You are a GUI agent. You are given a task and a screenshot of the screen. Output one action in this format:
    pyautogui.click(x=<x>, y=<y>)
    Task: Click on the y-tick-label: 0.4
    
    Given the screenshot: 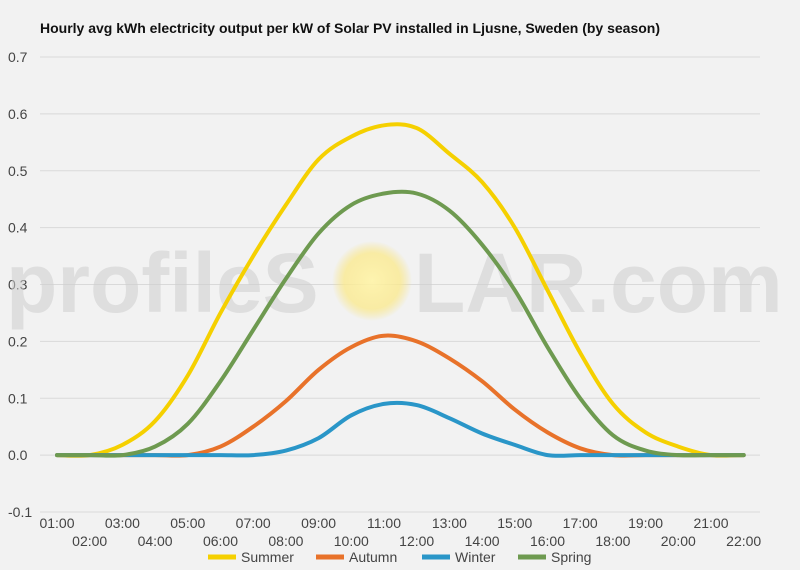 What is the action you would take?
    pyautogui.click(x=18, y=228)
    